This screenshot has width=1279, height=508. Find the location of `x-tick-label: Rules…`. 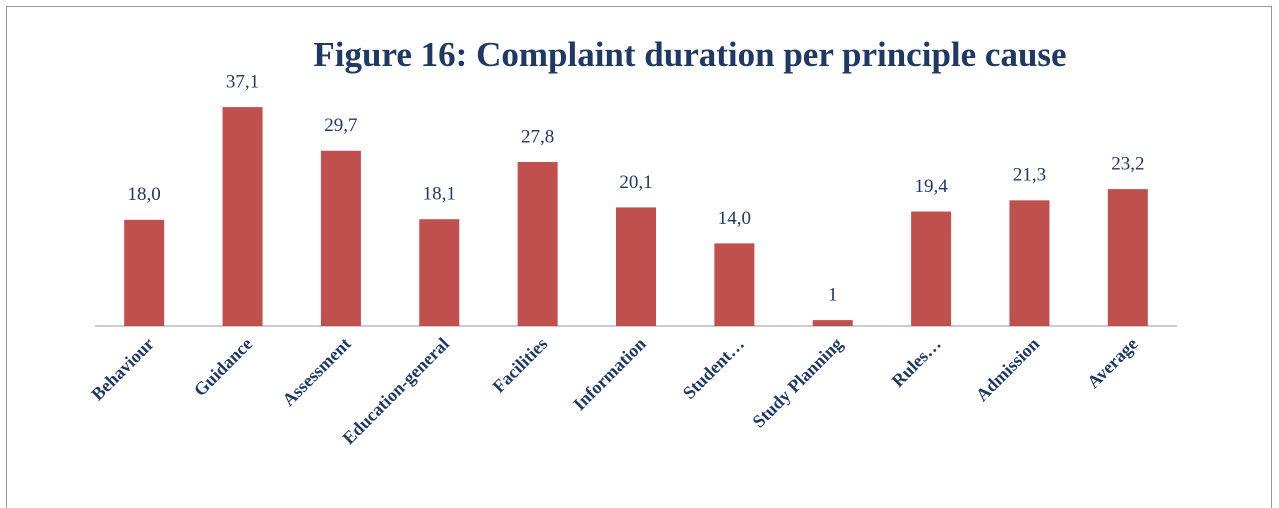

x-tick-label: Rules… is located at coordinates (916, 362).